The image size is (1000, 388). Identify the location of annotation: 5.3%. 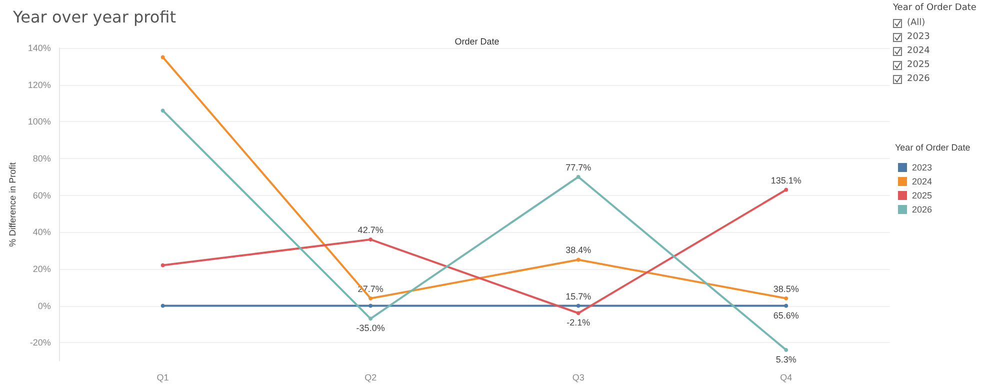
(786, 359).